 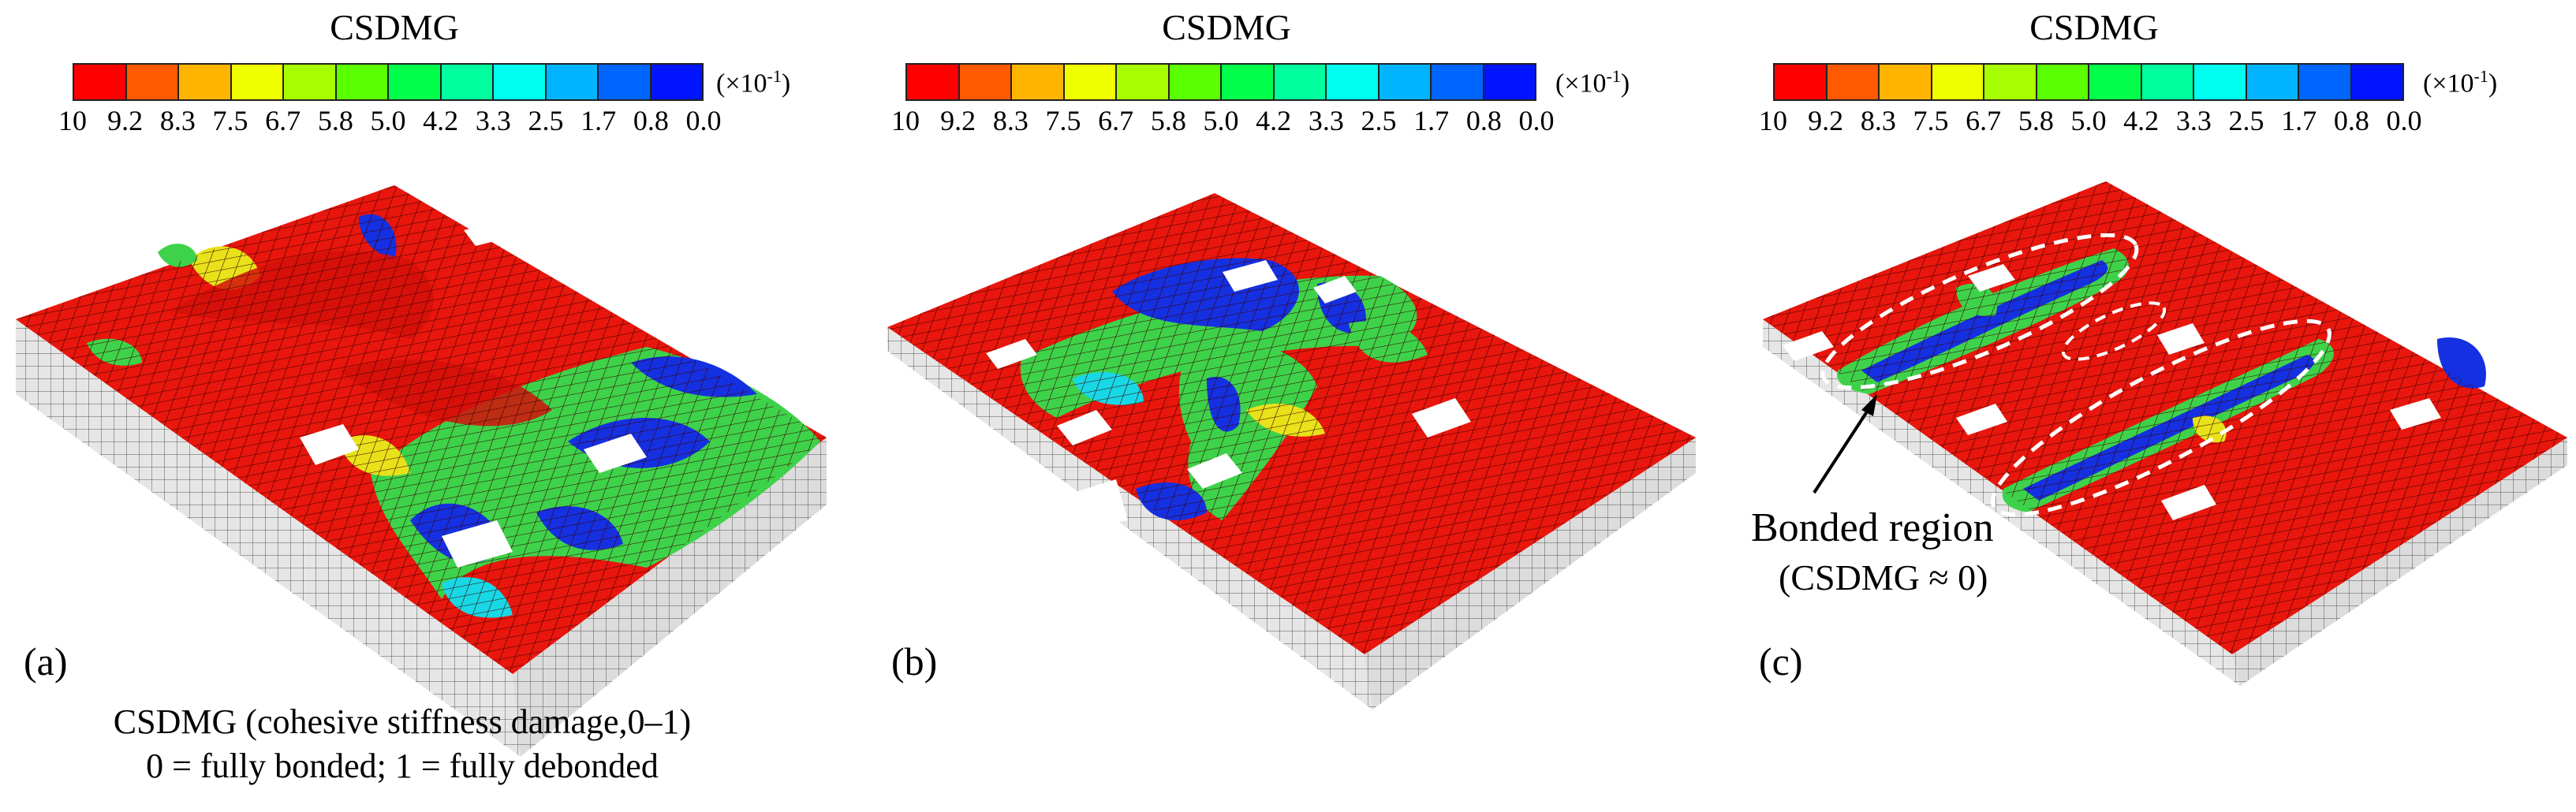 I want to click on panel-label-a: (a), so click(x=46, y=661).